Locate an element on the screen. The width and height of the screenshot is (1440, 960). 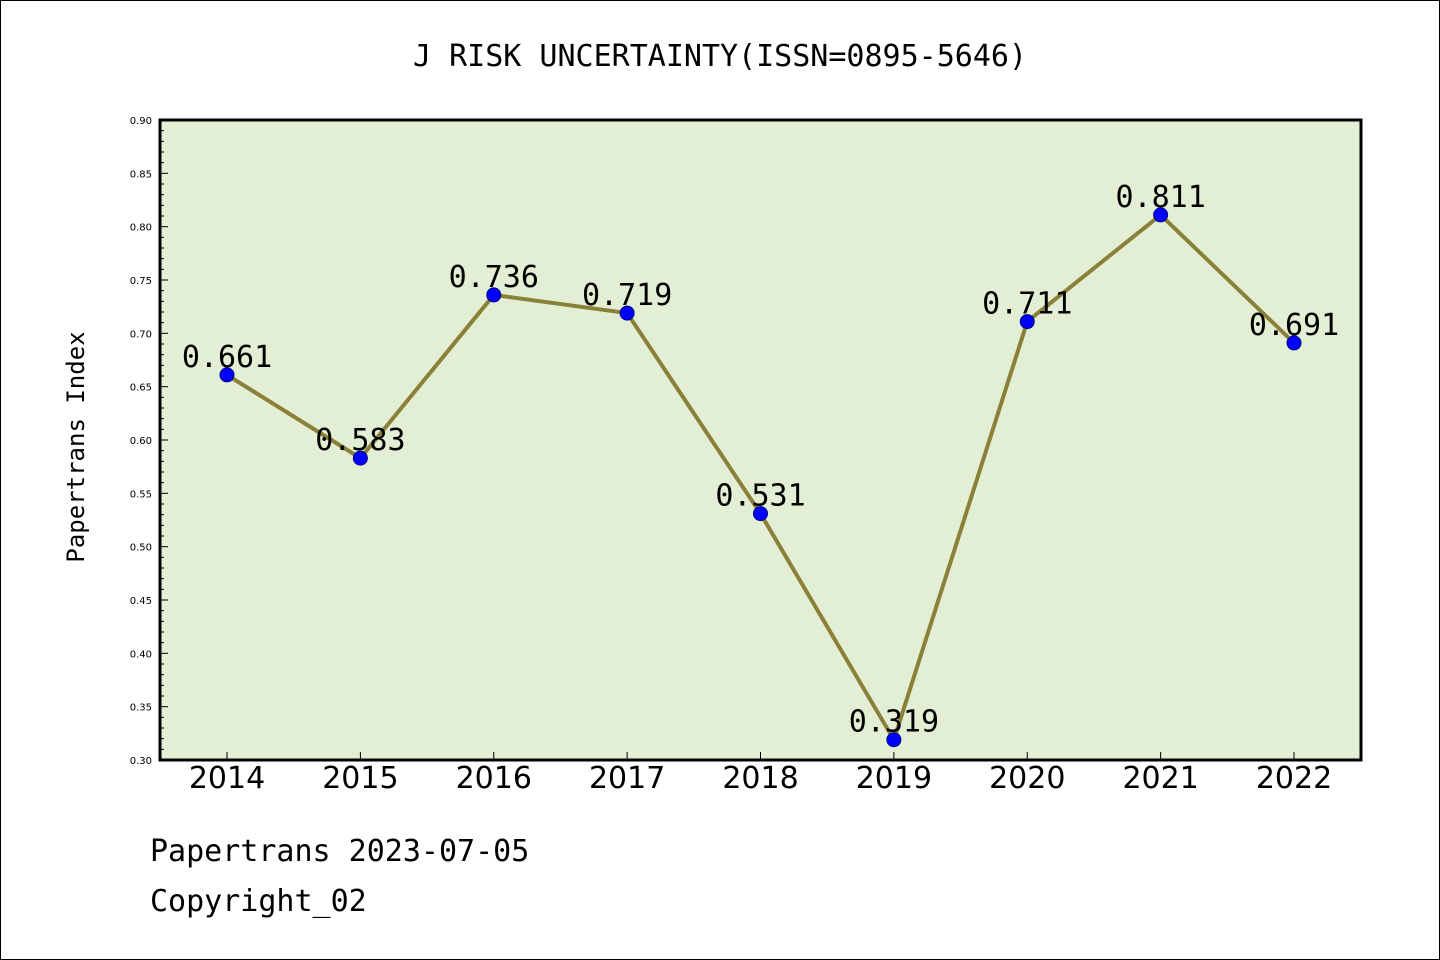
y-tick-label: 0.90 is located at coordinates (141, 121).